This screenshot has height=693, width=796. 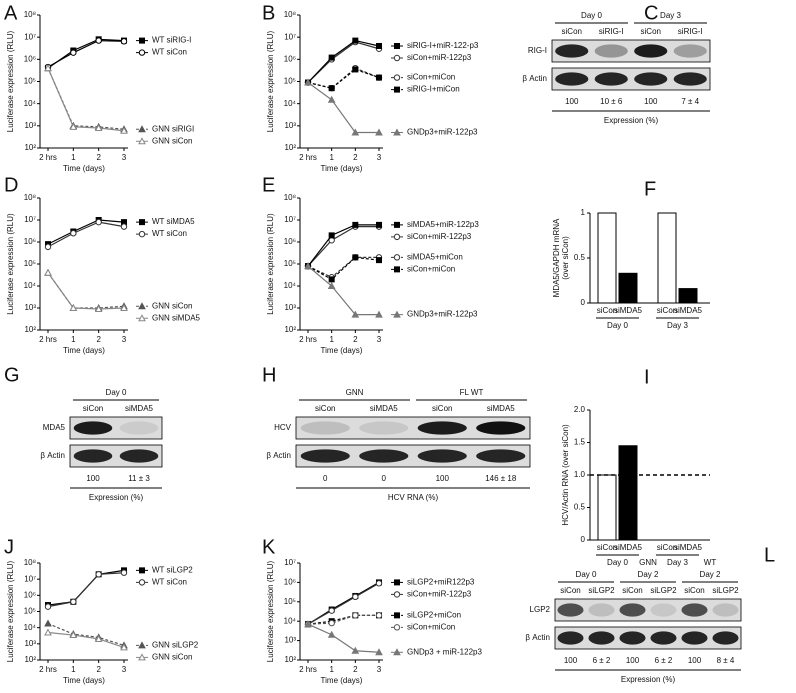 What do you see at coordinates (270, 611) in the screenshot?
I see `y-axis-label: Luciferase expression (RLU)` at bounding box center [270, 611].